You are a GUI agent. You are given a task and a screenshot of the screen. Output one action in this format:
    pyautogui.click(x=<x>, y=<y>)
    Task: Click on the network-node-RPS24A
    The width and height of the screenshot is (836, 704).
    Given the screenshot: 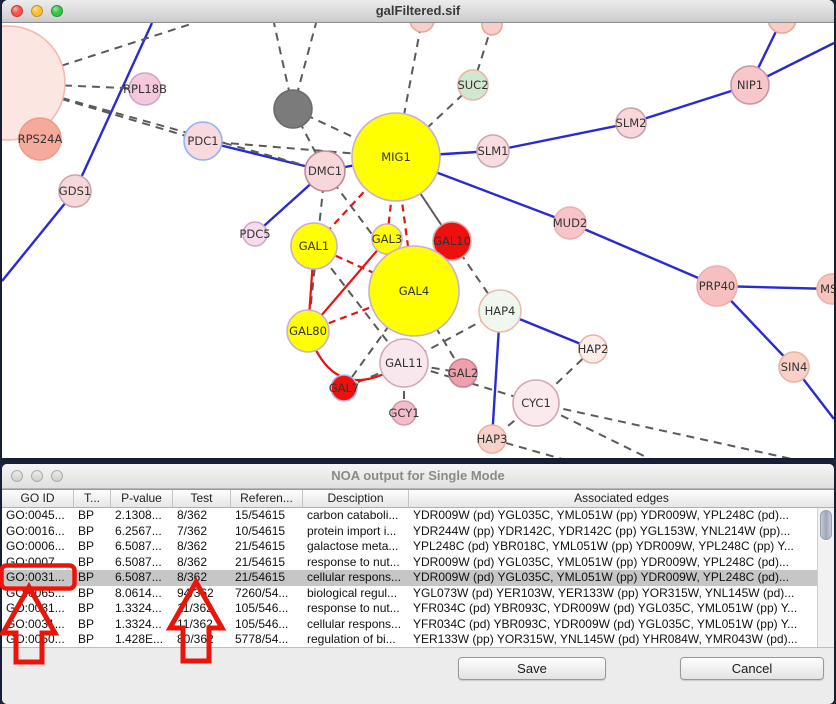 What is the action you would take?
    pyautogui.click(x=40, y=139)
    